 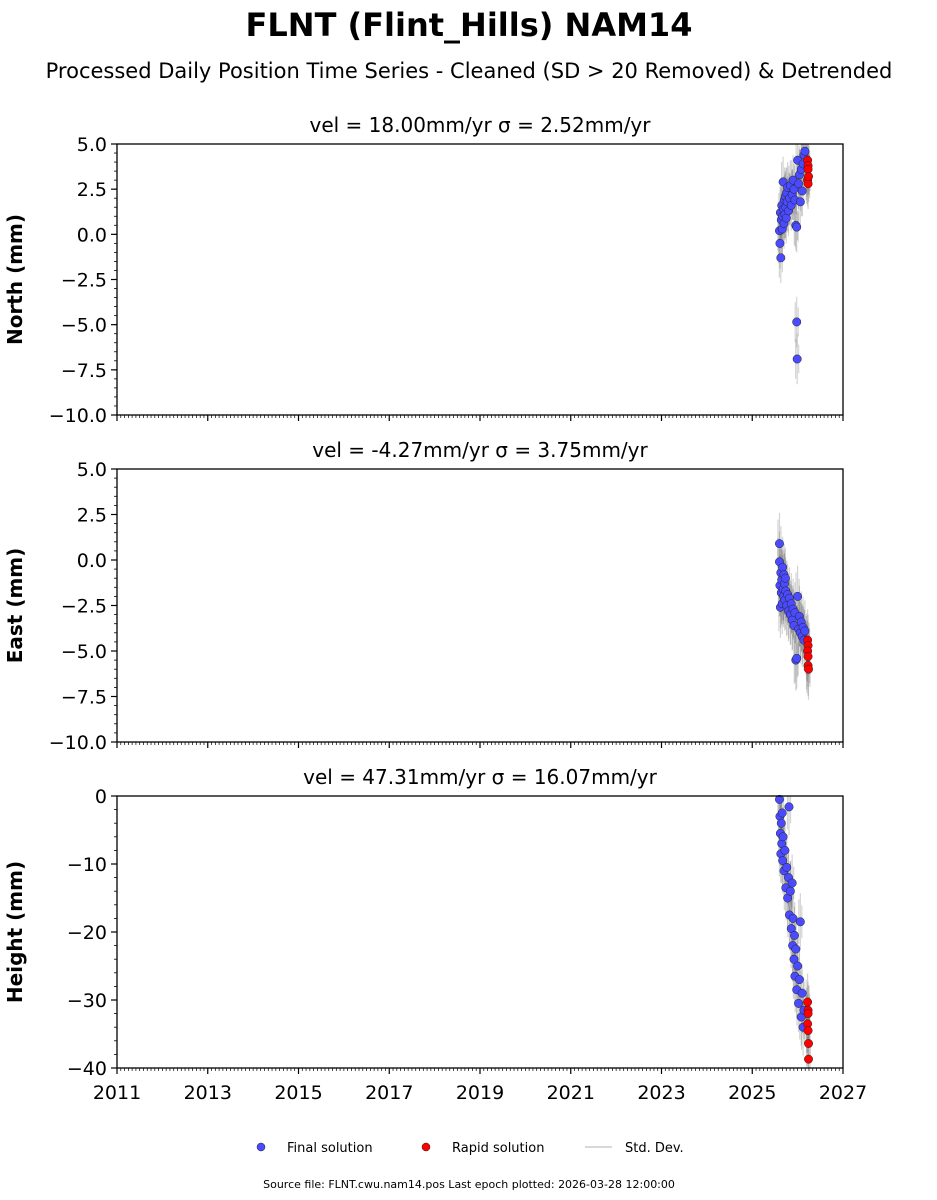 What do you see at coordinates (87, 933) in the screenshot?
I see `y-tick-label: −20` at bounding box center [87, 933].